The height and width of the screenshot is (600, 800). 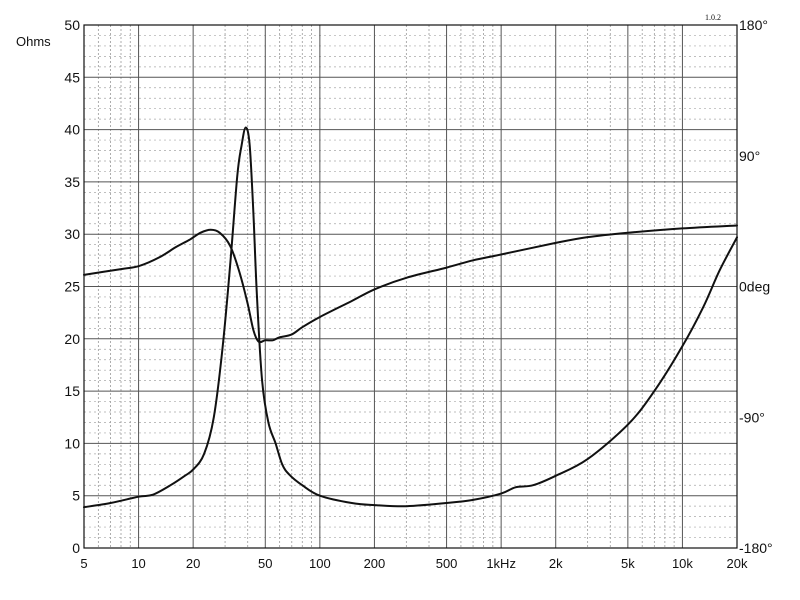 What do you see at coordinates (72, 182) in the screenshot?
I see `y-tick-label: 35` at bounding box center [72, 182].